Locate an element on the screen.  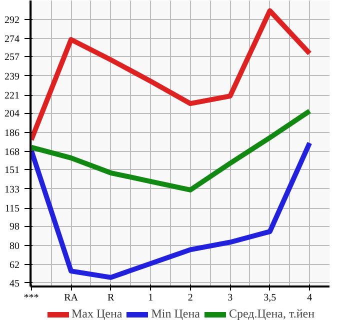
legend-label: Сред.Цена, т.йен is located at coordinates (271, 314).